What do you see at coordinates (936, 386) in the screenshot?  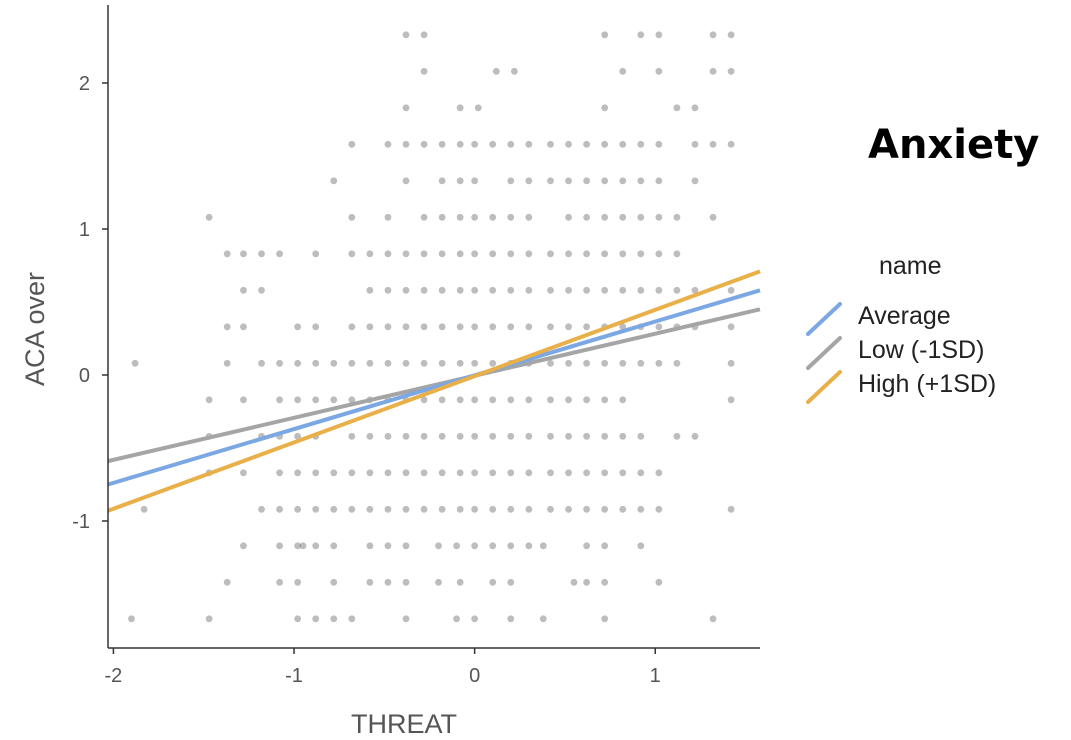 I see `legend-item-high: High (+1SD)` at bounding box center [936, 386].